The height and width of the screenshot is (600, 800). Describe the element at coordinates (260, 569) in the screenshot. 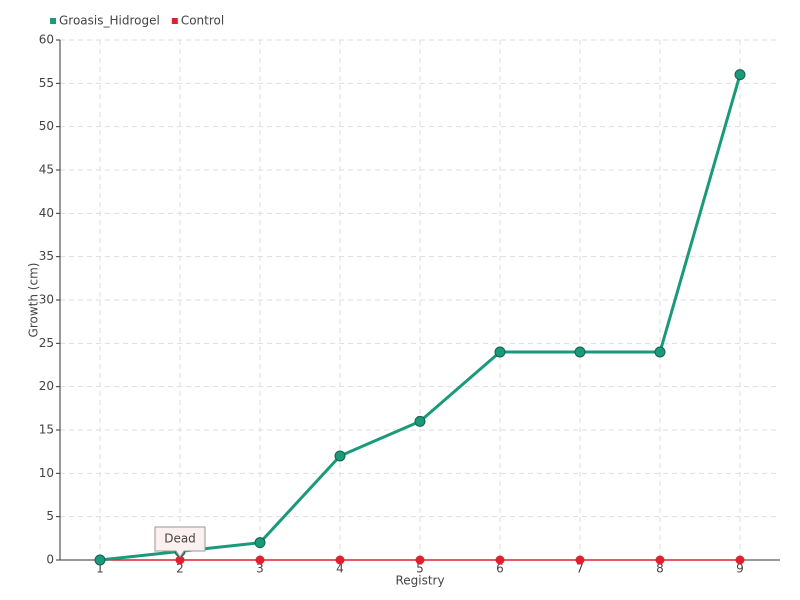

I see `x-tick-label: 3` at that location.